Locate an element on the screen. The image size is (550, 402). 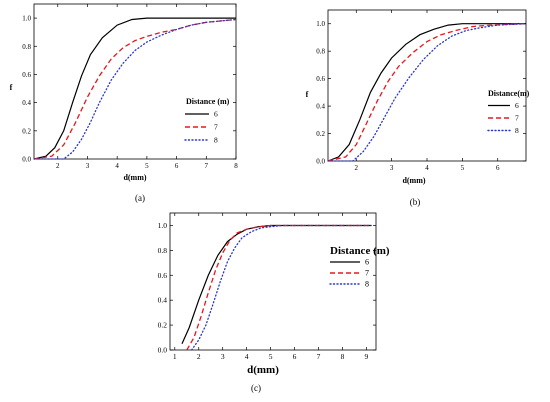
panel-label: (a) is located at coordinates (140, 198).